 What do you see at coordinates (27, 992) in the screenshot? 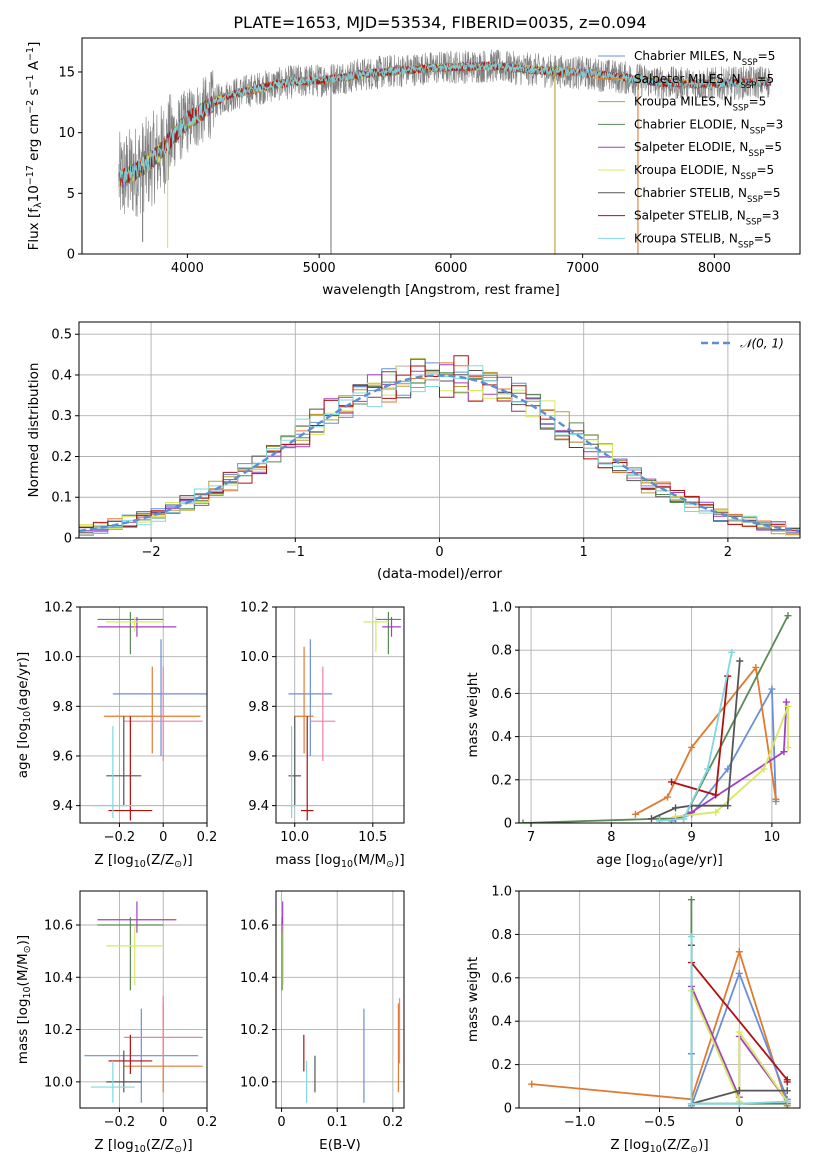
I see `mass_vs_Z-ylabel-part: 10` at bounding box center [27, 992].